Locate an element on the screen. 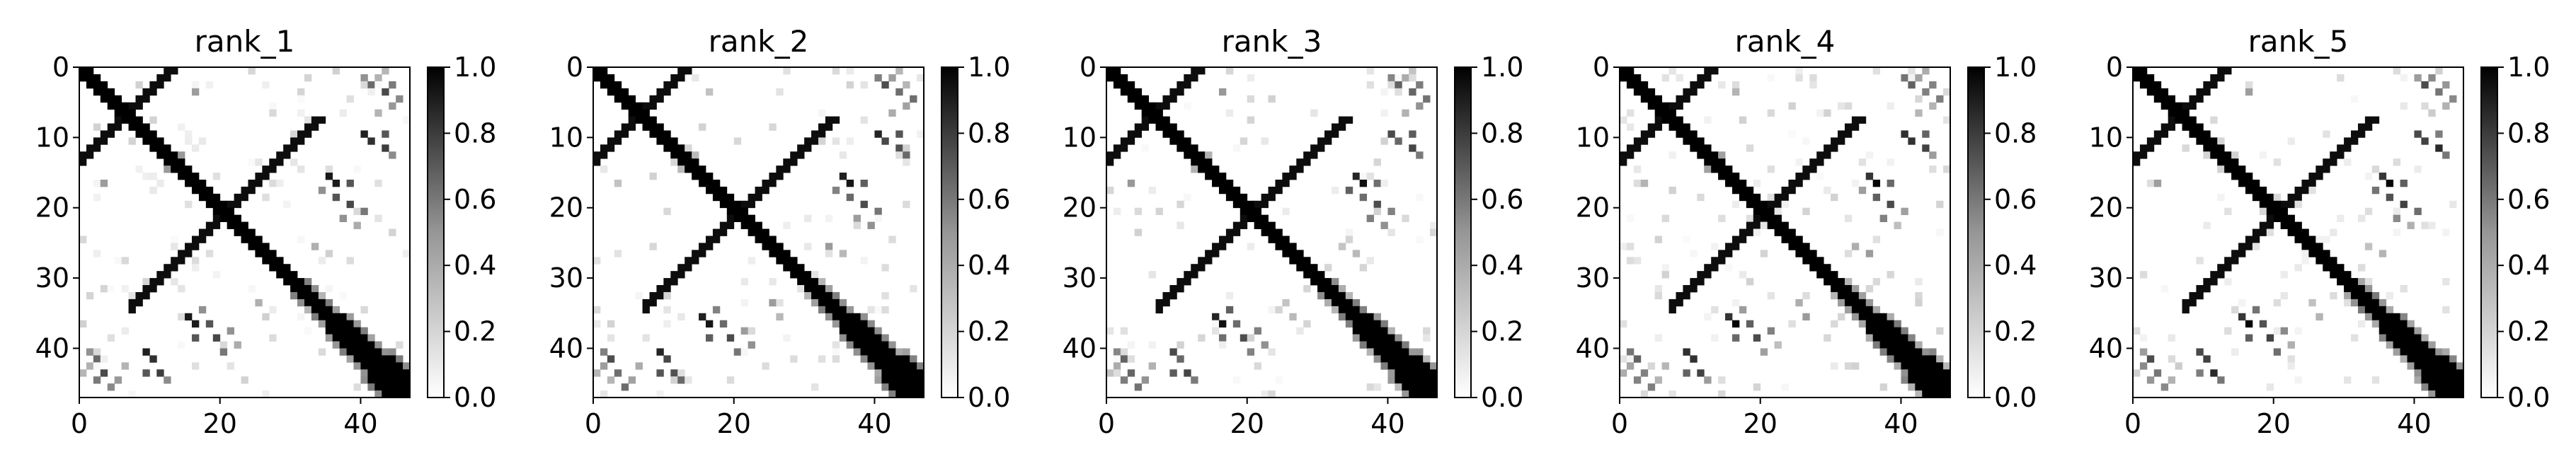  y-tick-label: 30 is located at coordinates (1080, 278).